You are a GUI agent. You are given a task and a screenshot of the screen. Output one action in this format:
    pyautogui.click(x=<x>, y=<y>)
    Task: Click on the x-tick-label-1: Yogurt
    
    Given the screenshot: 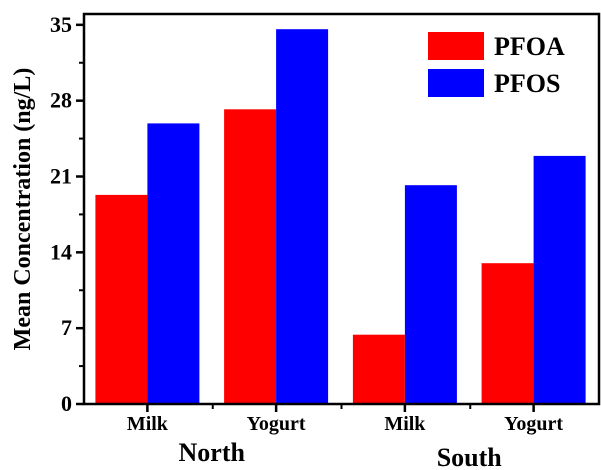 What is the action you would take?
    pyautogui.click(x=276, y=424)
    